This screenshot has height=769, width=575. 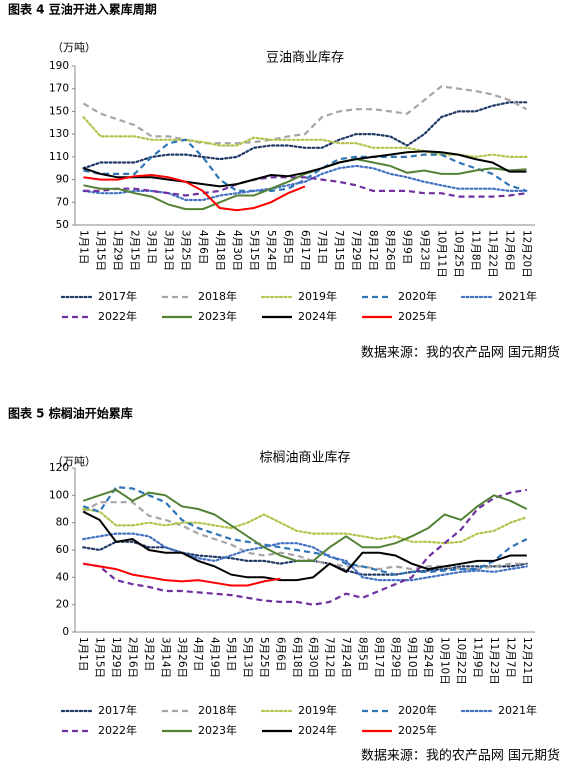 What do you see at coordinates (390, 250) in the screenshot?
I see `x-tick-label: 8月26日` at bounding box center [390, 250].